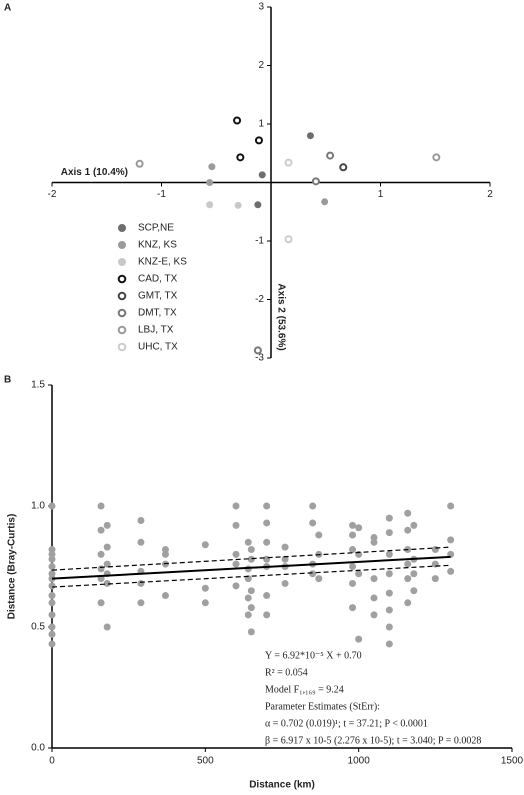 This screenshot has height=795, width=524. I want to click on y-tick-label: 1.5, so click(38, 385).